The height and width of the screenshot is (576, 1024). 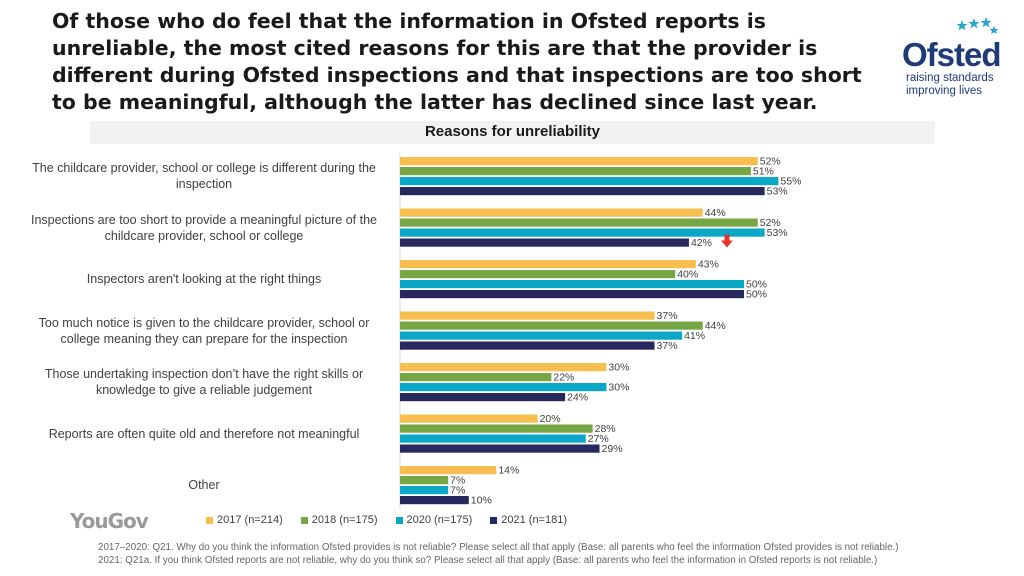 I want to click on logo-tagline-1: raising standards, so click(x=950, y=78).